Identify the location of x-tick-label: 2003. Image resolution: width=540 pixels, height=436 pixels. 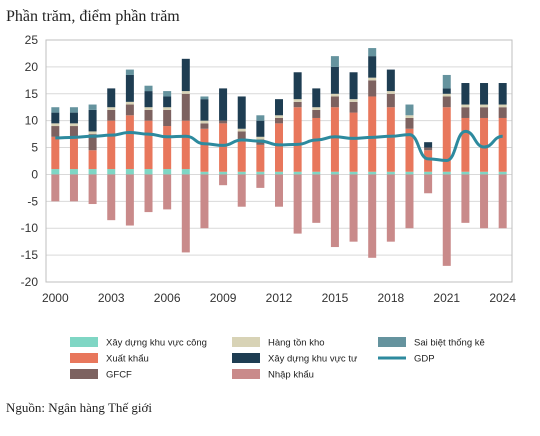
(111, 298).